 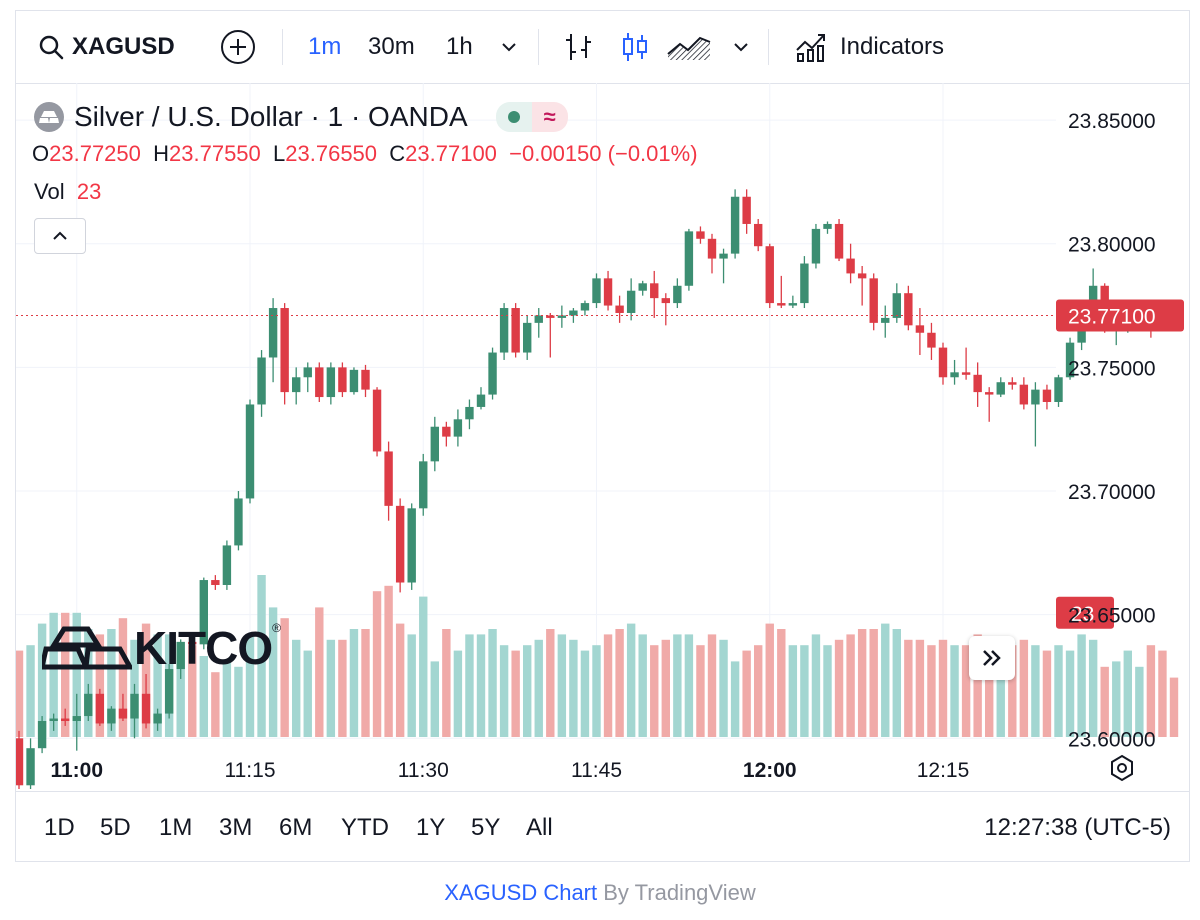 I want to click on area-chart-type-button, so click(x=689, y=47).